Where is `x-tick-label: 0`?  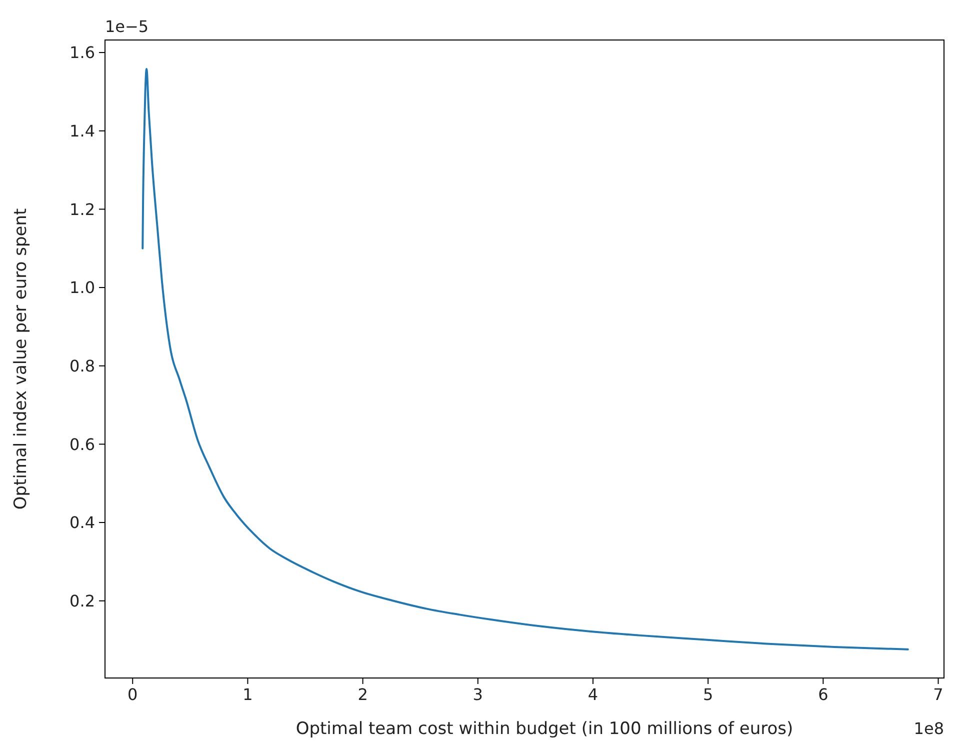
x-tick-label: 0 is located at coordinates (133, 694).